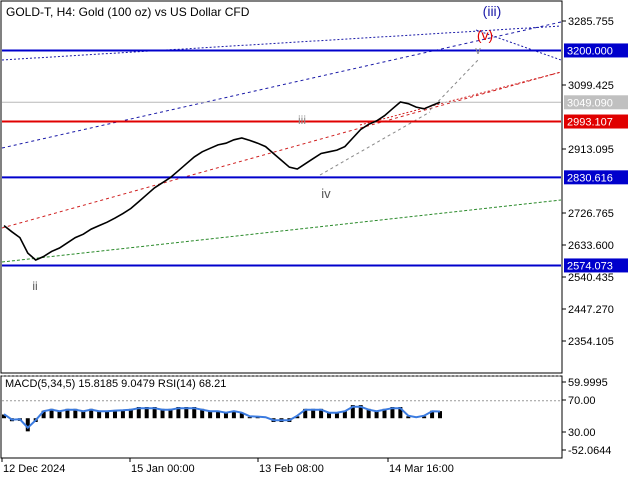 This screenshot has width=640, height=480. What do you see at coordinates (591, 246) in the screenshot?
I see `price-tick-label-4: 2633.600` at bounding box center [591, 246].